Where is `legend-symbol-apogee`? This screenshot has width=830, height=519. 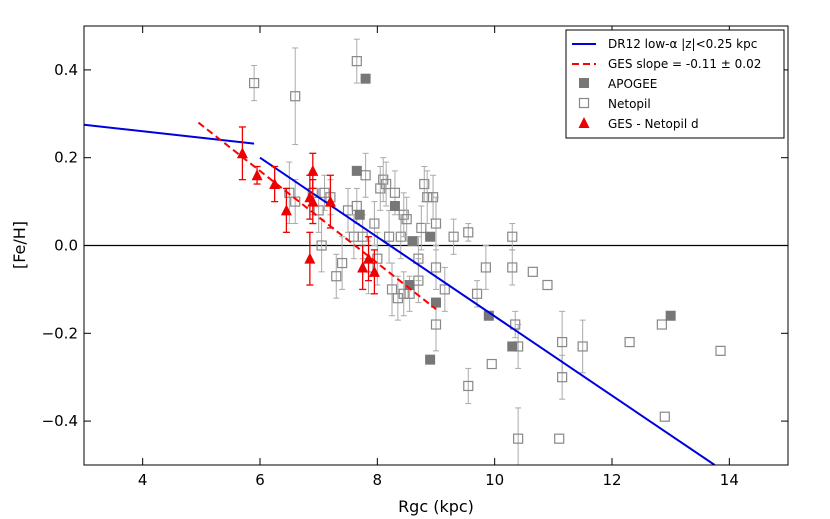 legend-symbol-apogee is located at coordinates (584, 83).